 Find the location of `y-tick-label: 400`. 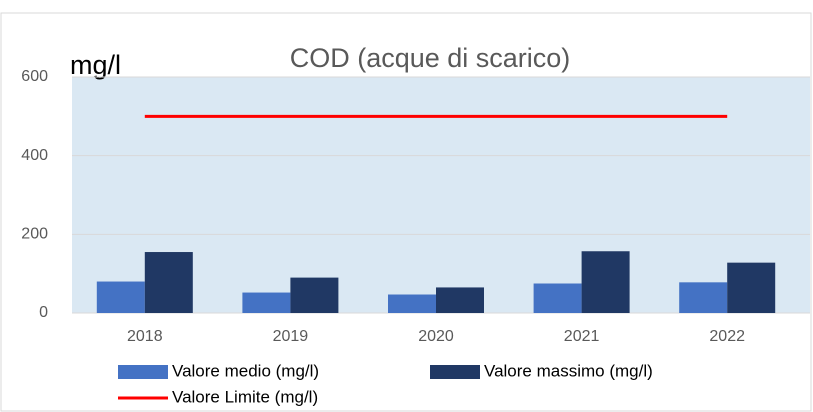

y-tick-label: 400 is located at coordinates (34, 155).